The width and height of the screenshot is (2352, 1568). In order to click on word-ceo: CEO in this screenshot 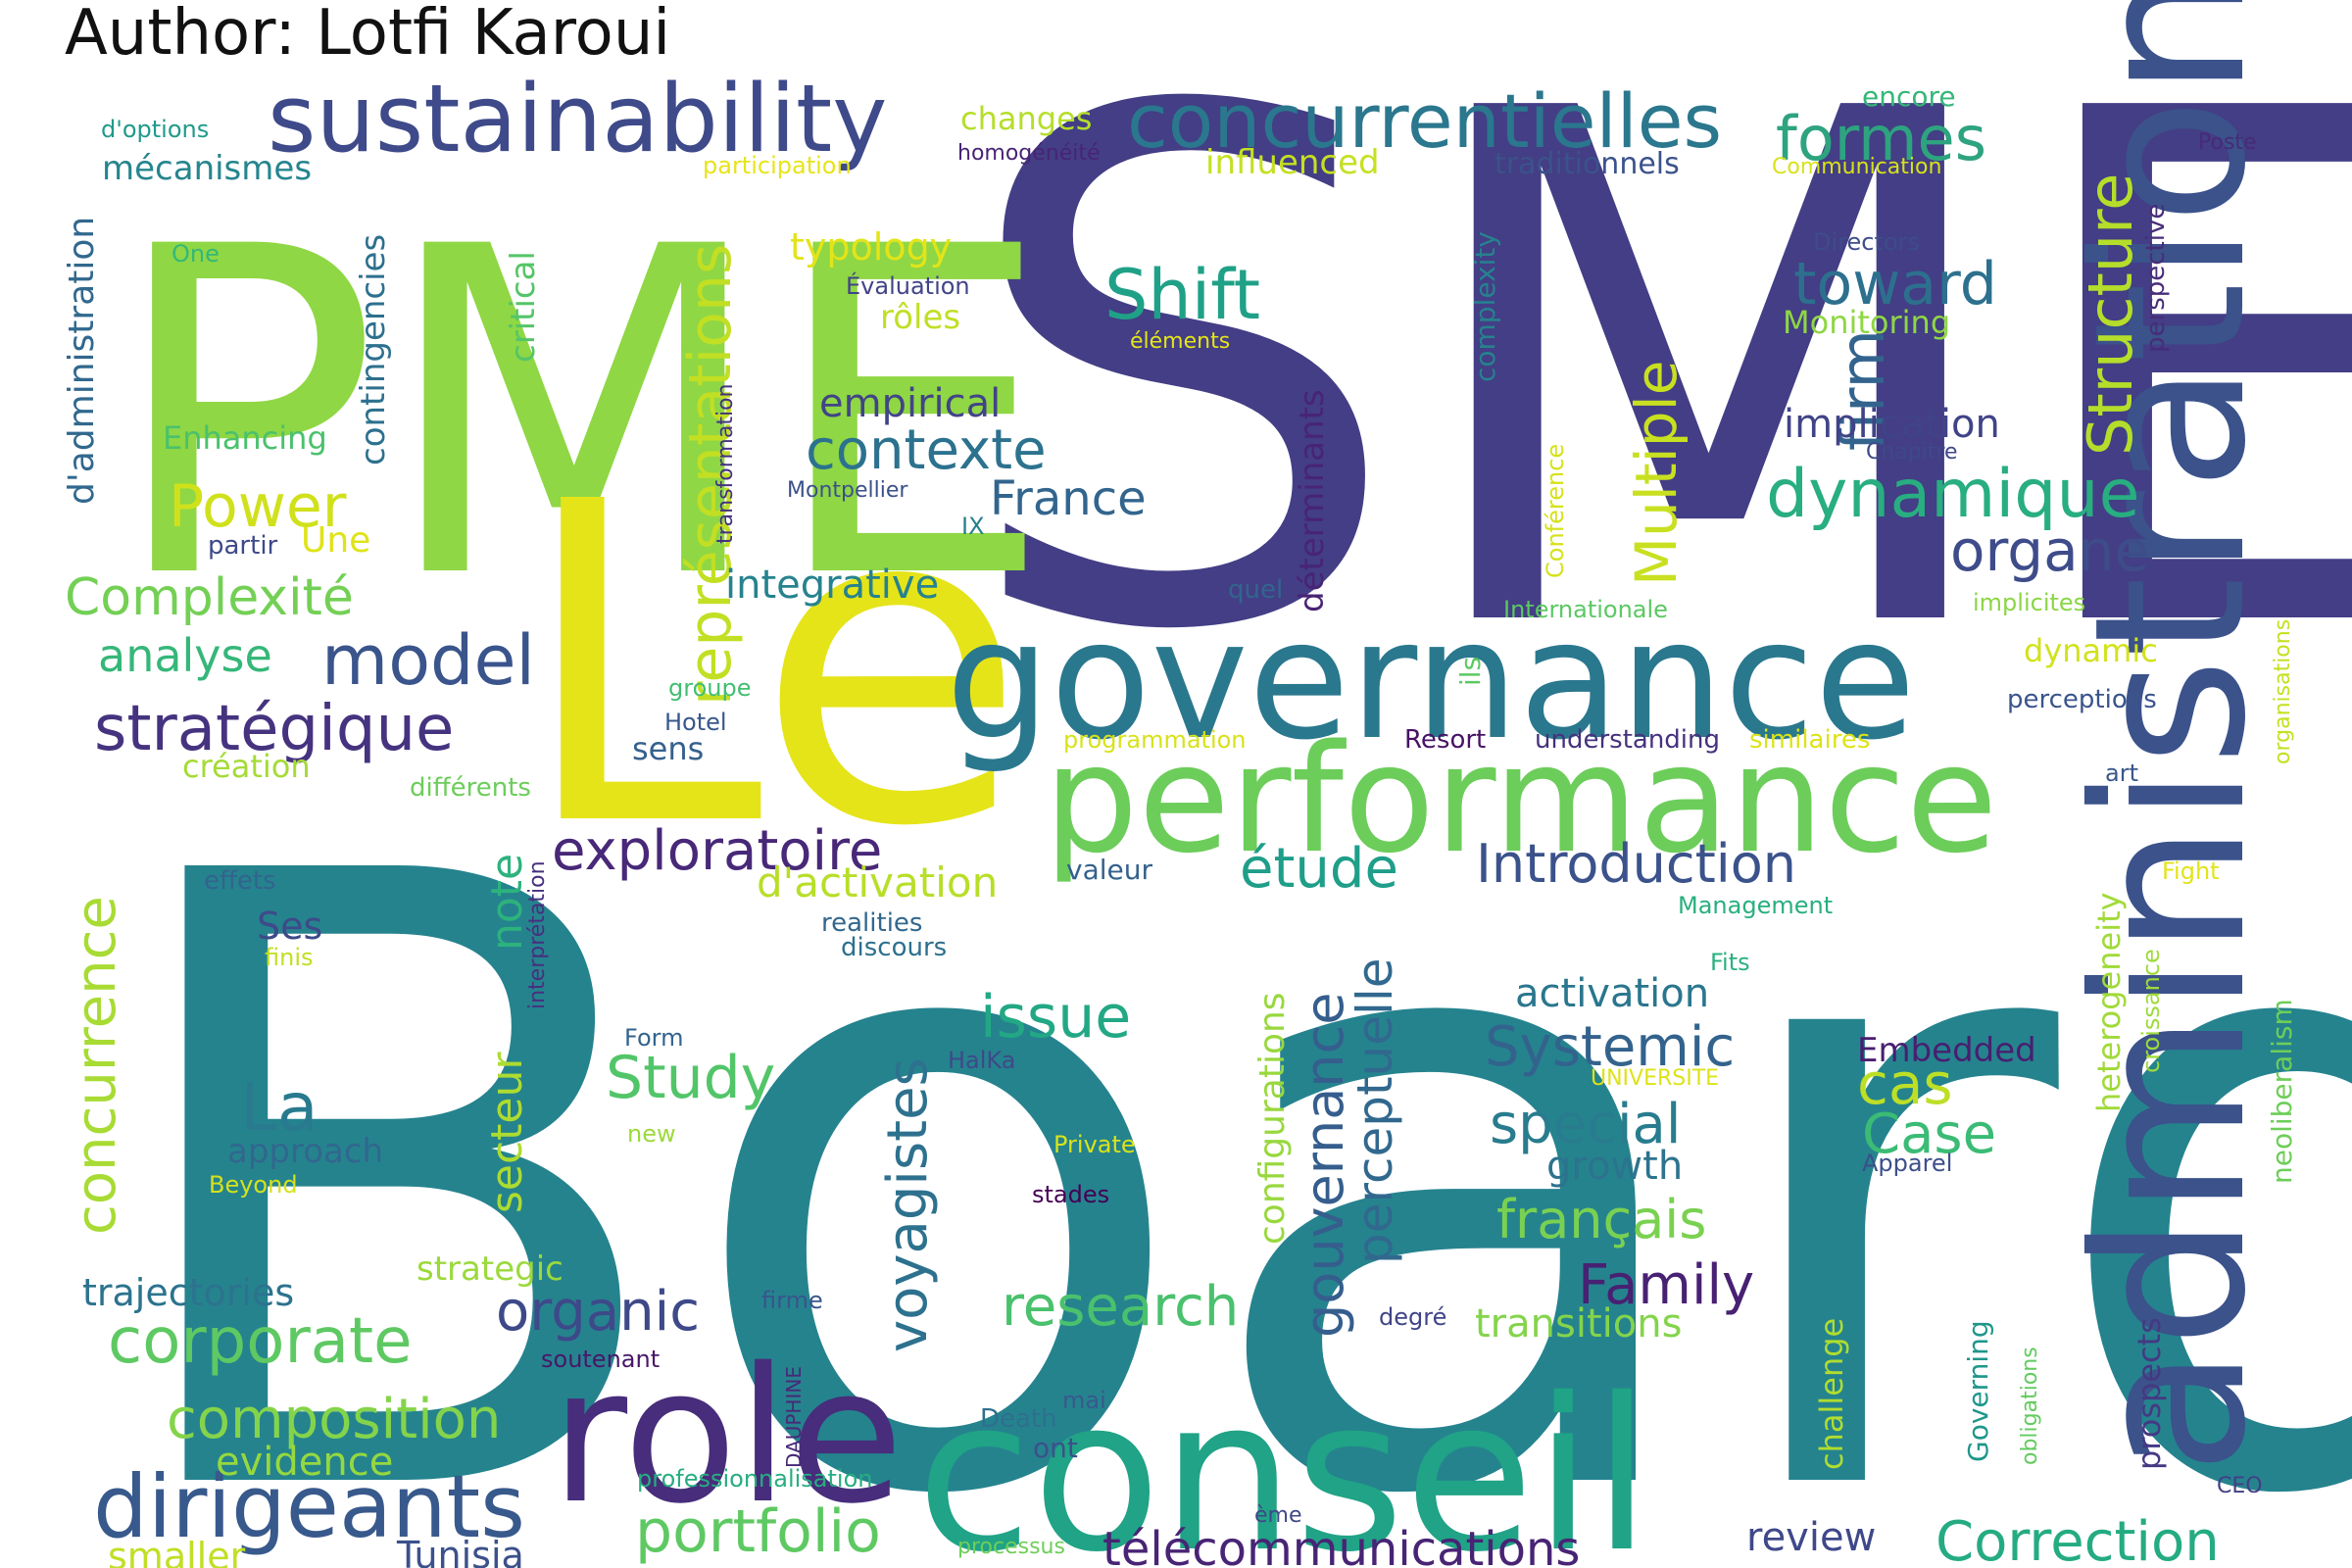, I will do `click(2240, 1486)`.